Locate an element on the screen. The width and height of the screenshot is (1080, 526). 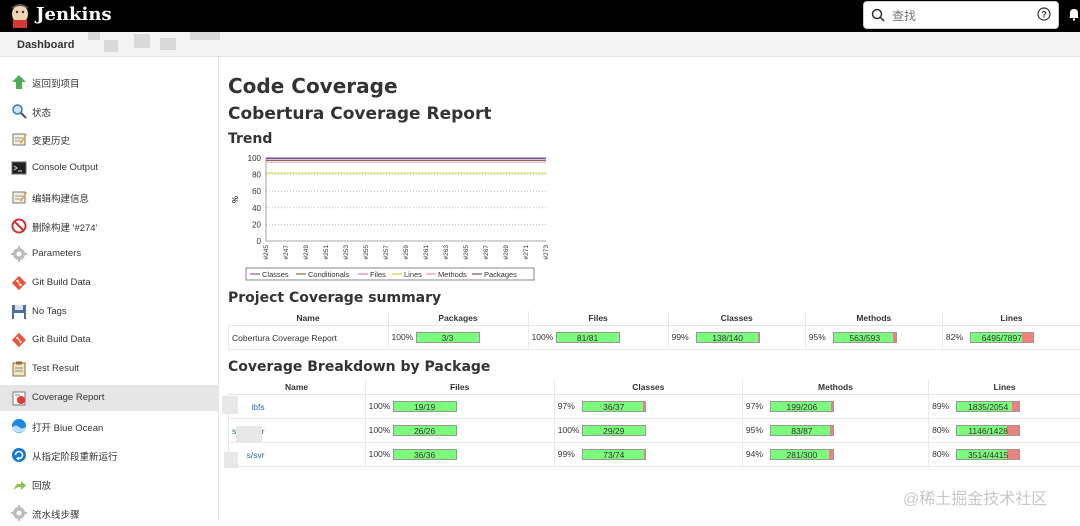
sidebar-item-label: Parameters is located at coordinates (56, 253).